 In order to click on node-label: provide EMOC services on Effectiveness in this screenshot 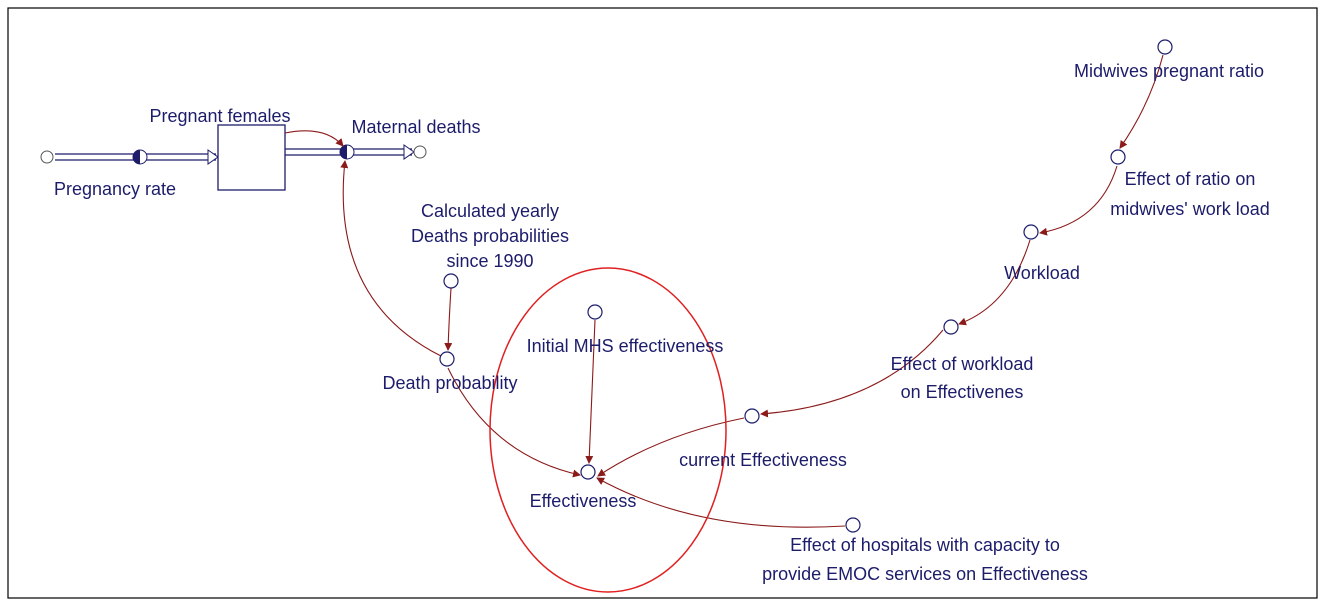, I will do `click(925, 574)`.